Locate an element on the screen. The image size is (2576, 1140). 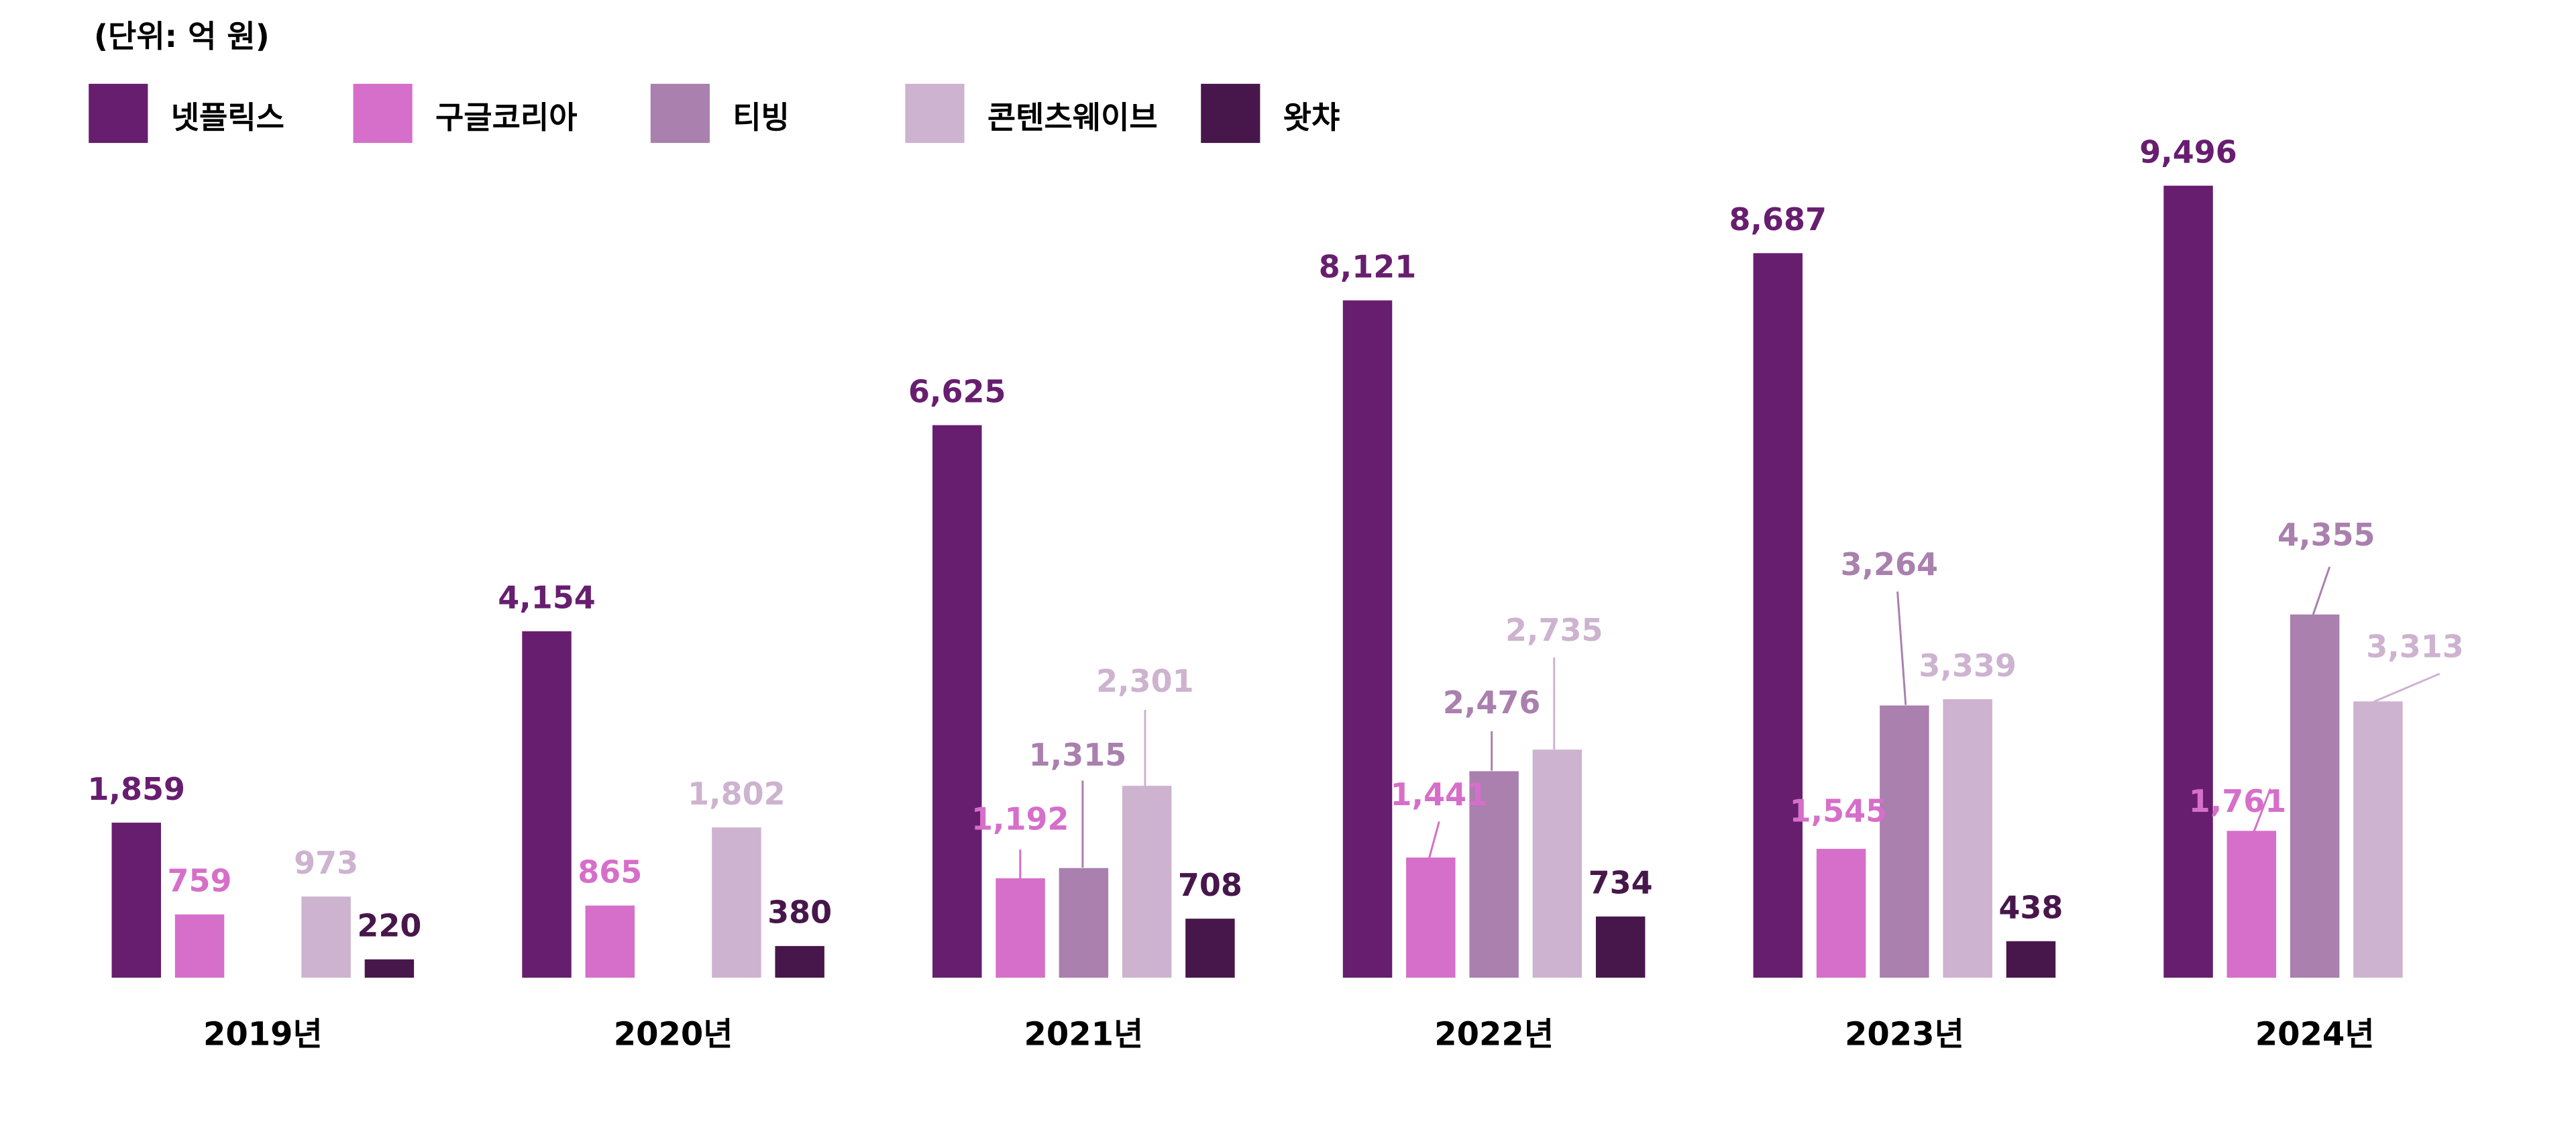
data-label: 3,313 is located at coordinates (2415, 647).